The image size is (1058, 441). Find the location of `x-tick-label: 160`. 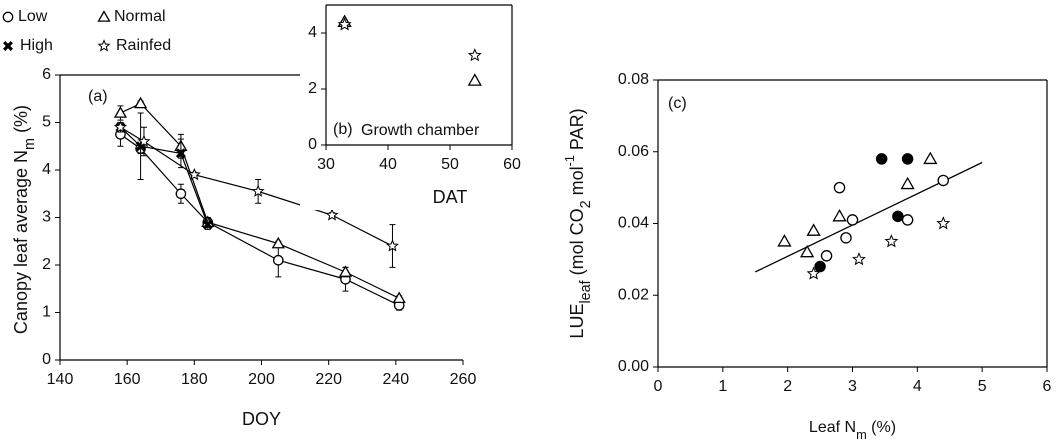

x-tick-label: 160 is located at coordinates (127, 379).